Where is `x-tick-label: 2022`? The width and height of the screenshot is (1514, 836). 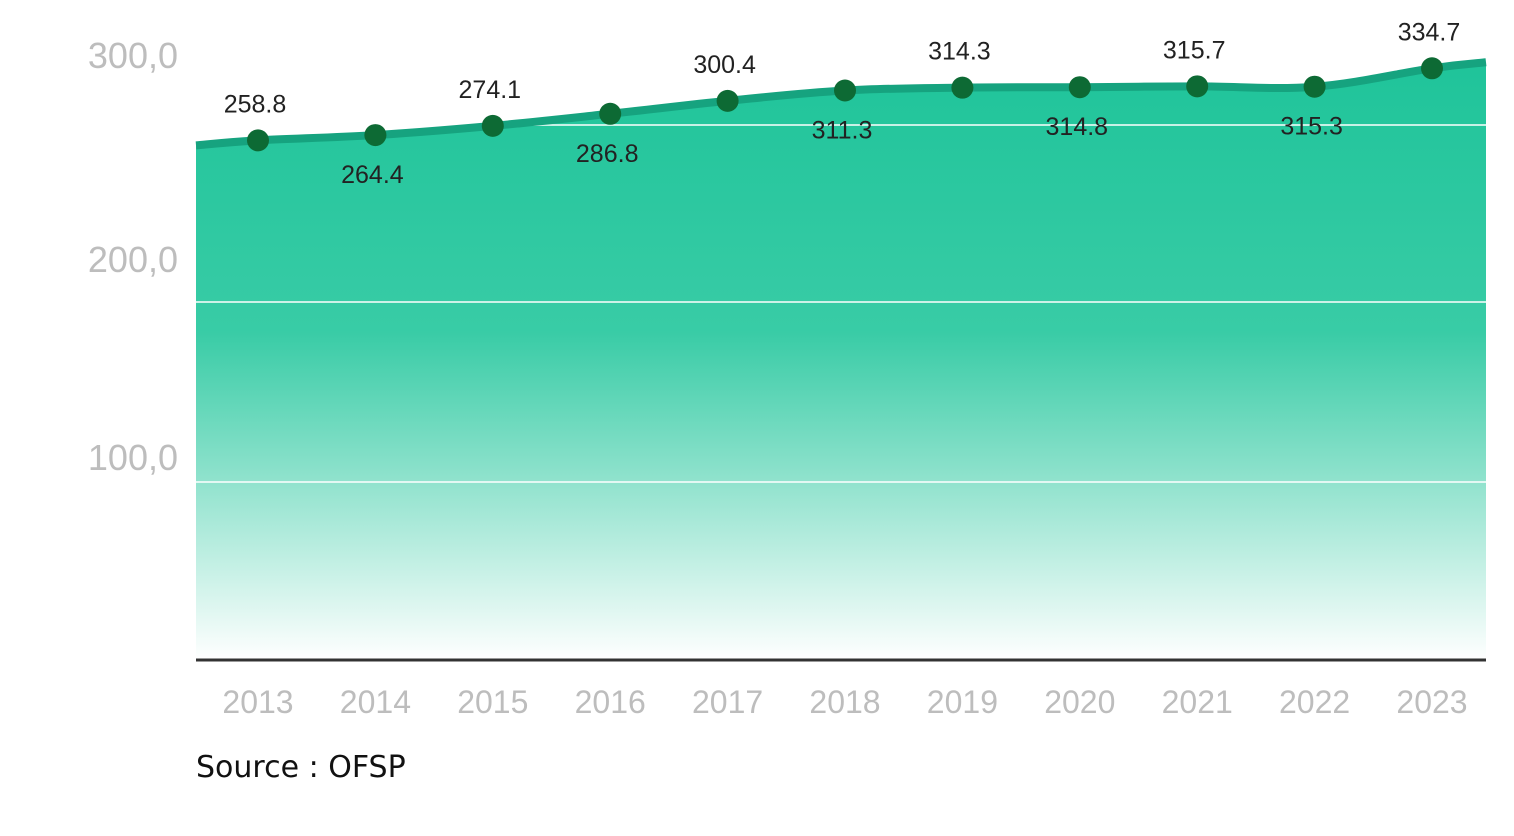 x-tick-label: 2022 is located at coordinates (1314, 702).